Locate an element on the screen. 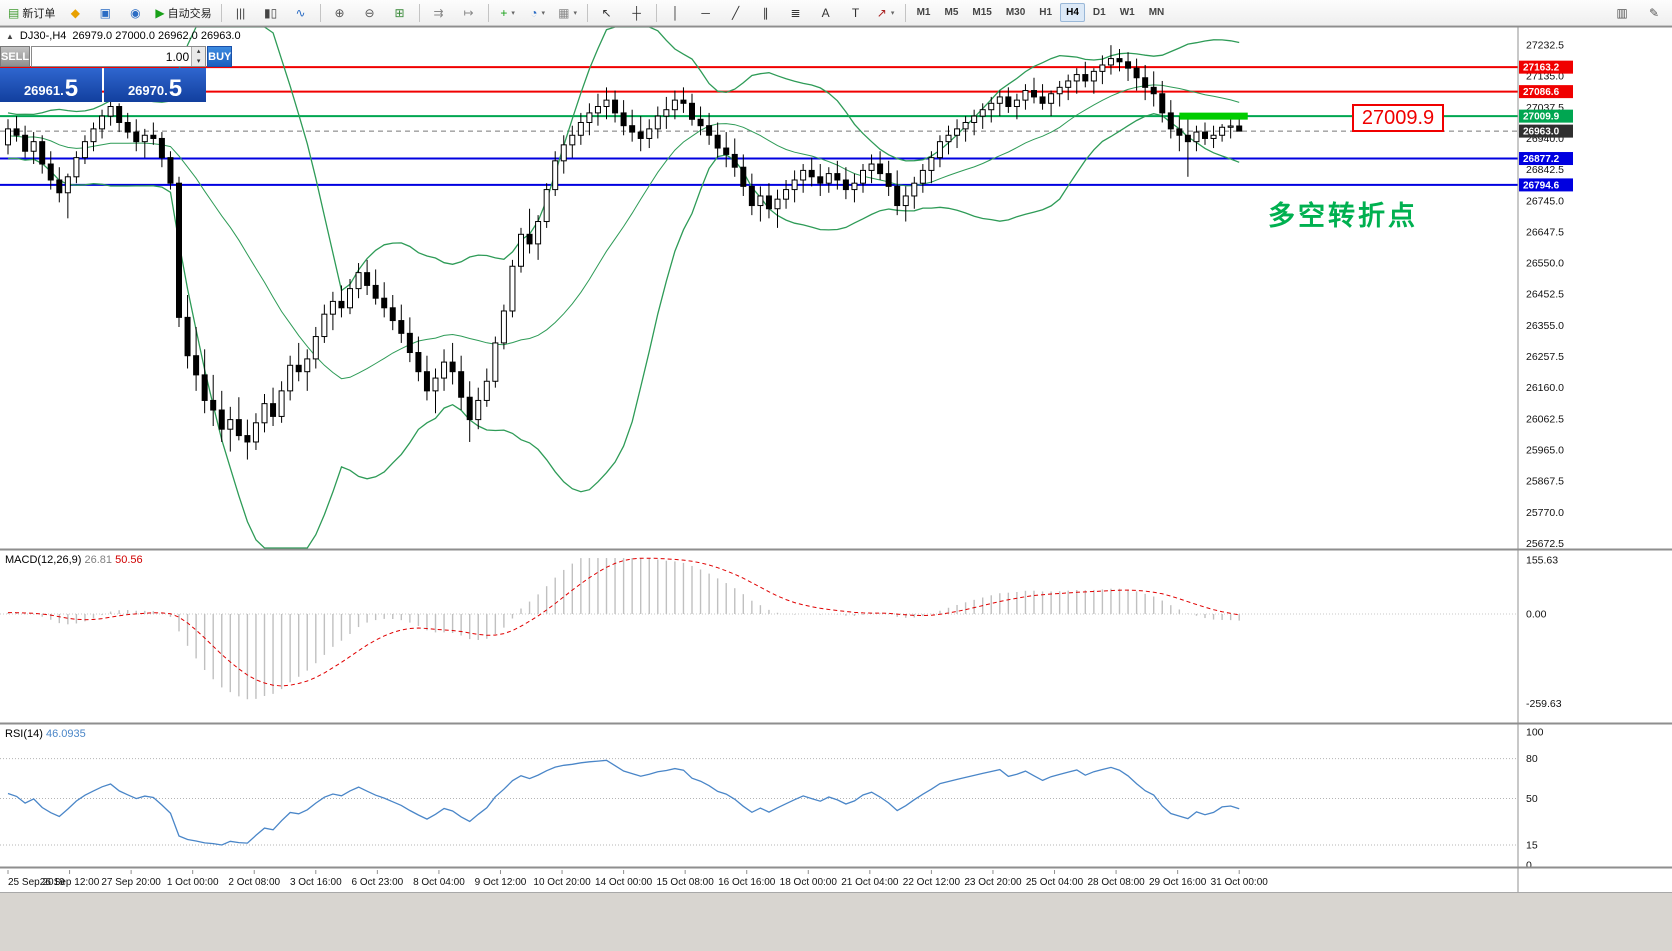 The width and height of the screenshot is (1672, 951). svg-text: 26355.0 is located at coordinates (1545, 326).